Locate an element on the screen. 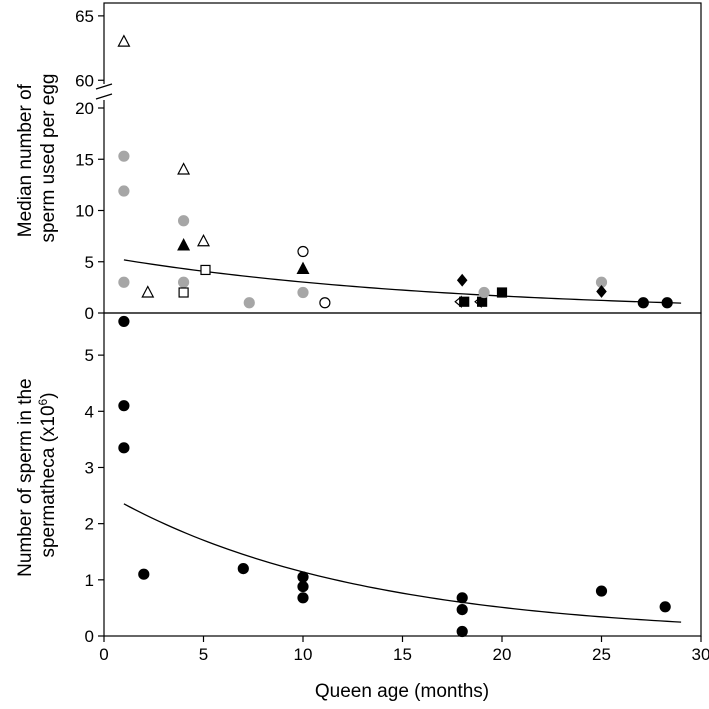  axis-break-mark-upper is located at coordinates (104, 86).